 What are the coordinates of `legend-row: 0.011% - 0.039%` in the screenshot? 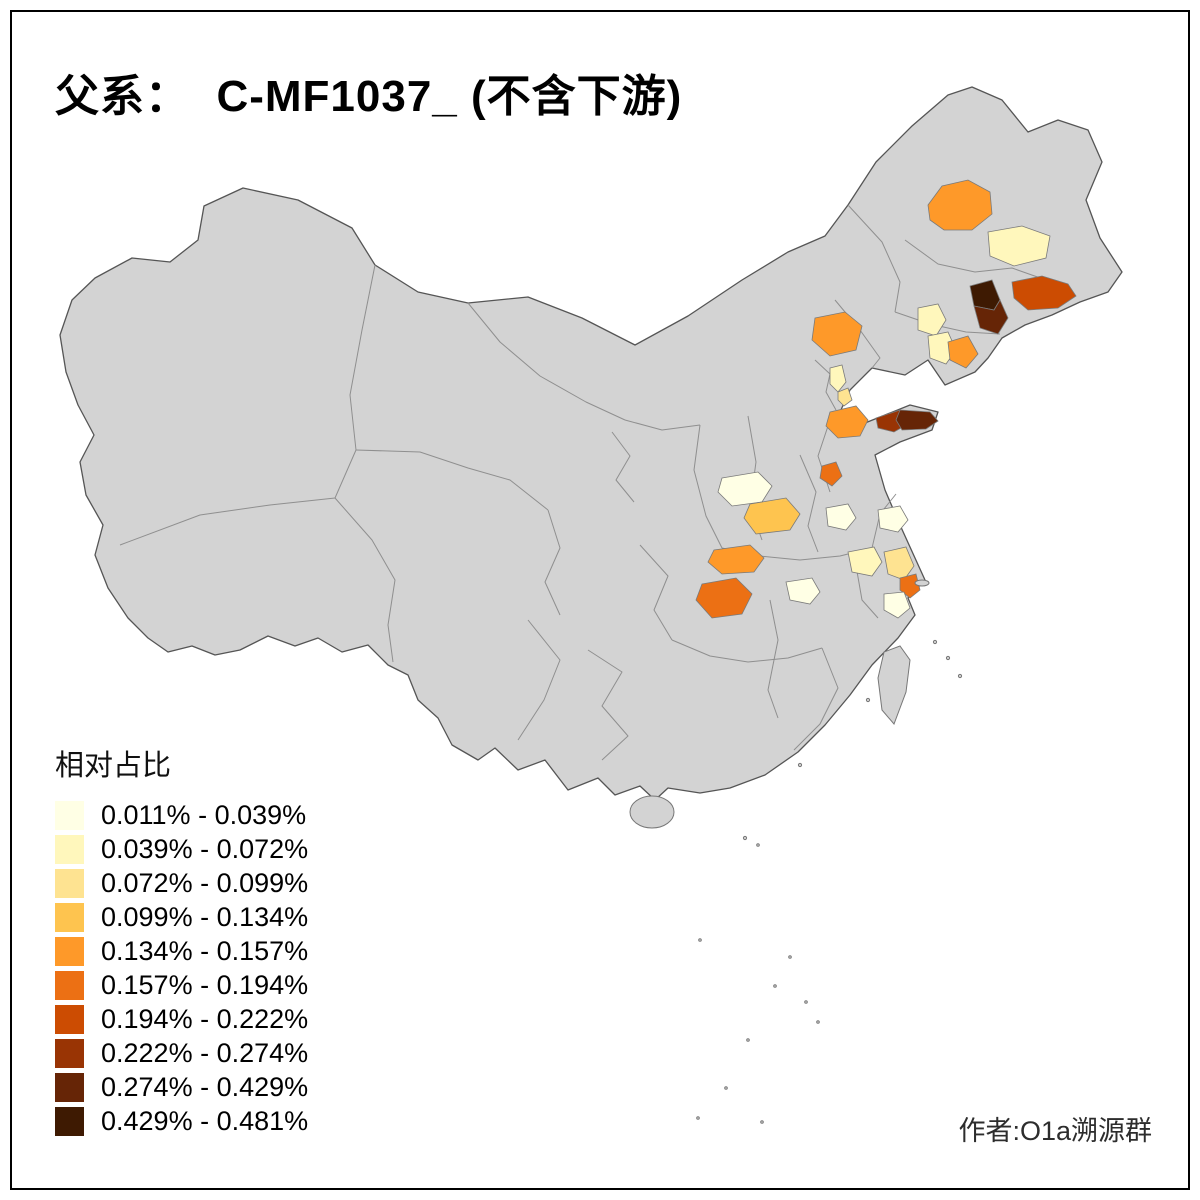 It's located at (181, 815).